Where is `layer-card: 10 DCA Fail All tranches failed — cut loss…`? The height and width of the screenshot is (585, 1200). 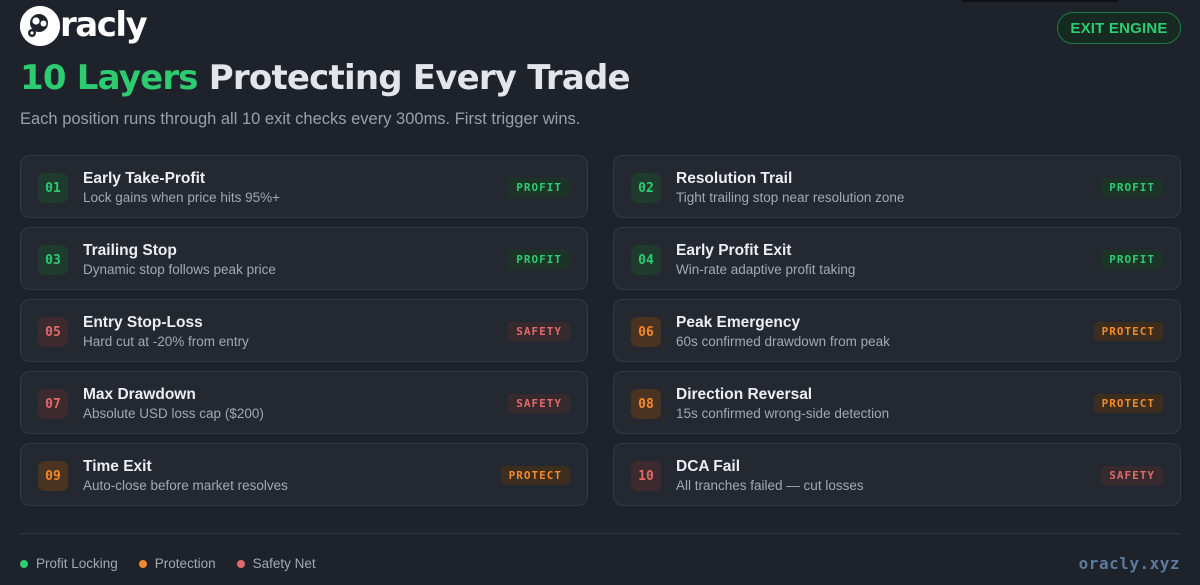 layer-card: 10 DCA Fail All tranches failed — cut loss… is located at coordinates (897, 474).